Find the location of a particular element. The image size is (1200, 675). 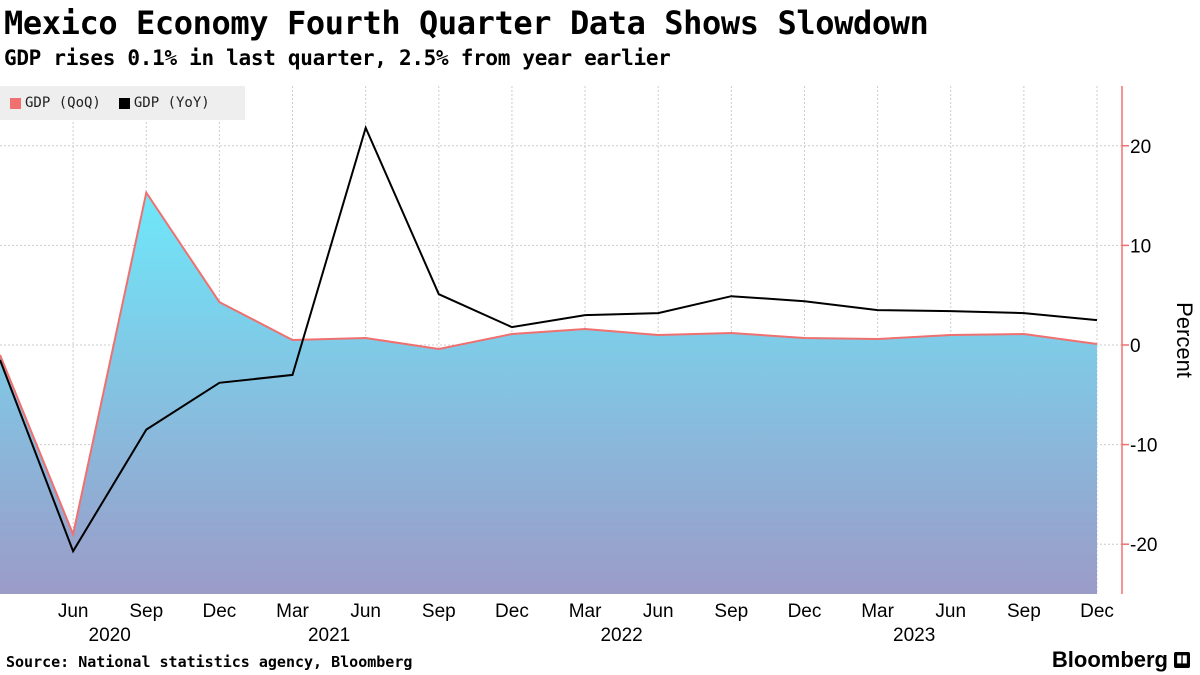

legend: GDP (QoQ) GDP (YoY) is located at coordinates (122, 103).